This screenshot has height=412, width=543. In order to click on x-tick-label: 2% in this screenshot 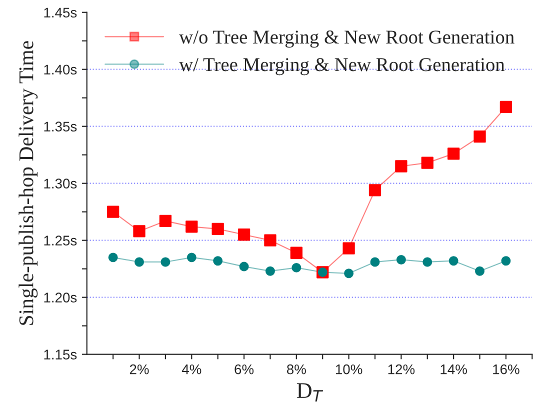, I will do `click(139, 369)`.